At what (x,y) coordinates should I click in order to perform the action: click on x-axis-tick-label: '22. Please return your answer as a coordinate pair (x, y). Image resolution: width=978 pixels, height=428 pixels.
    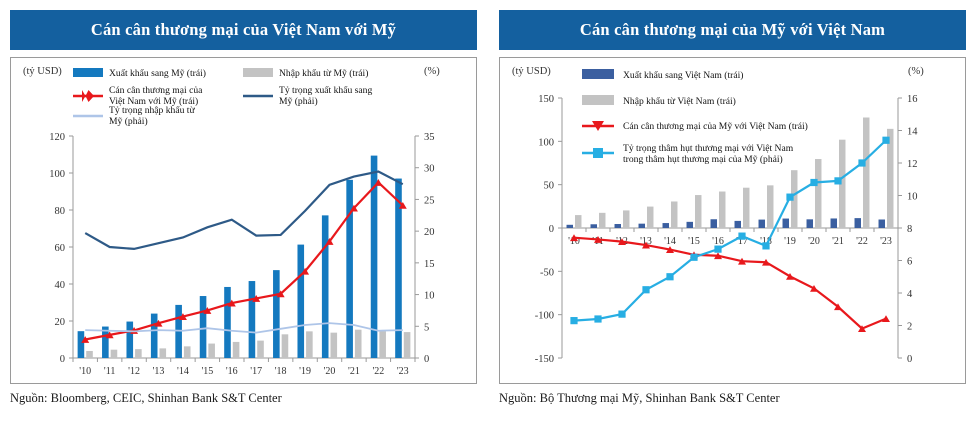
    Looking at the image, I should click on (862, 241).